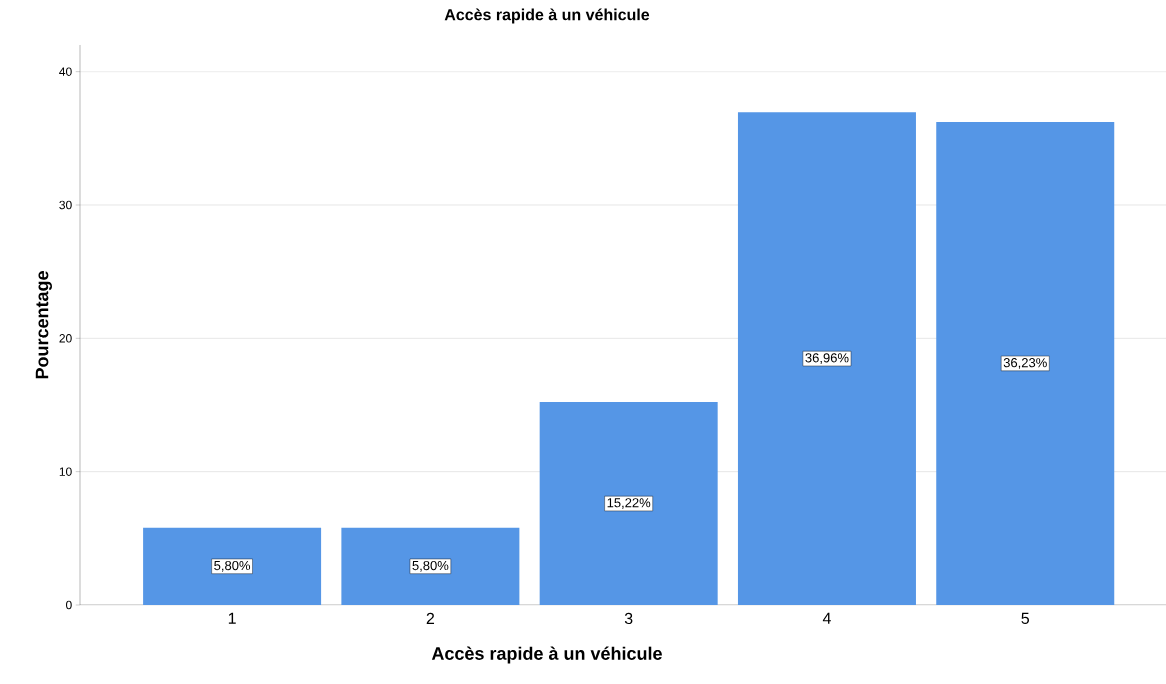  What do you see at coordinates (628, 618) in the screenshot?
I see `x-tick-label: 3` at bounding box center [628, 618].